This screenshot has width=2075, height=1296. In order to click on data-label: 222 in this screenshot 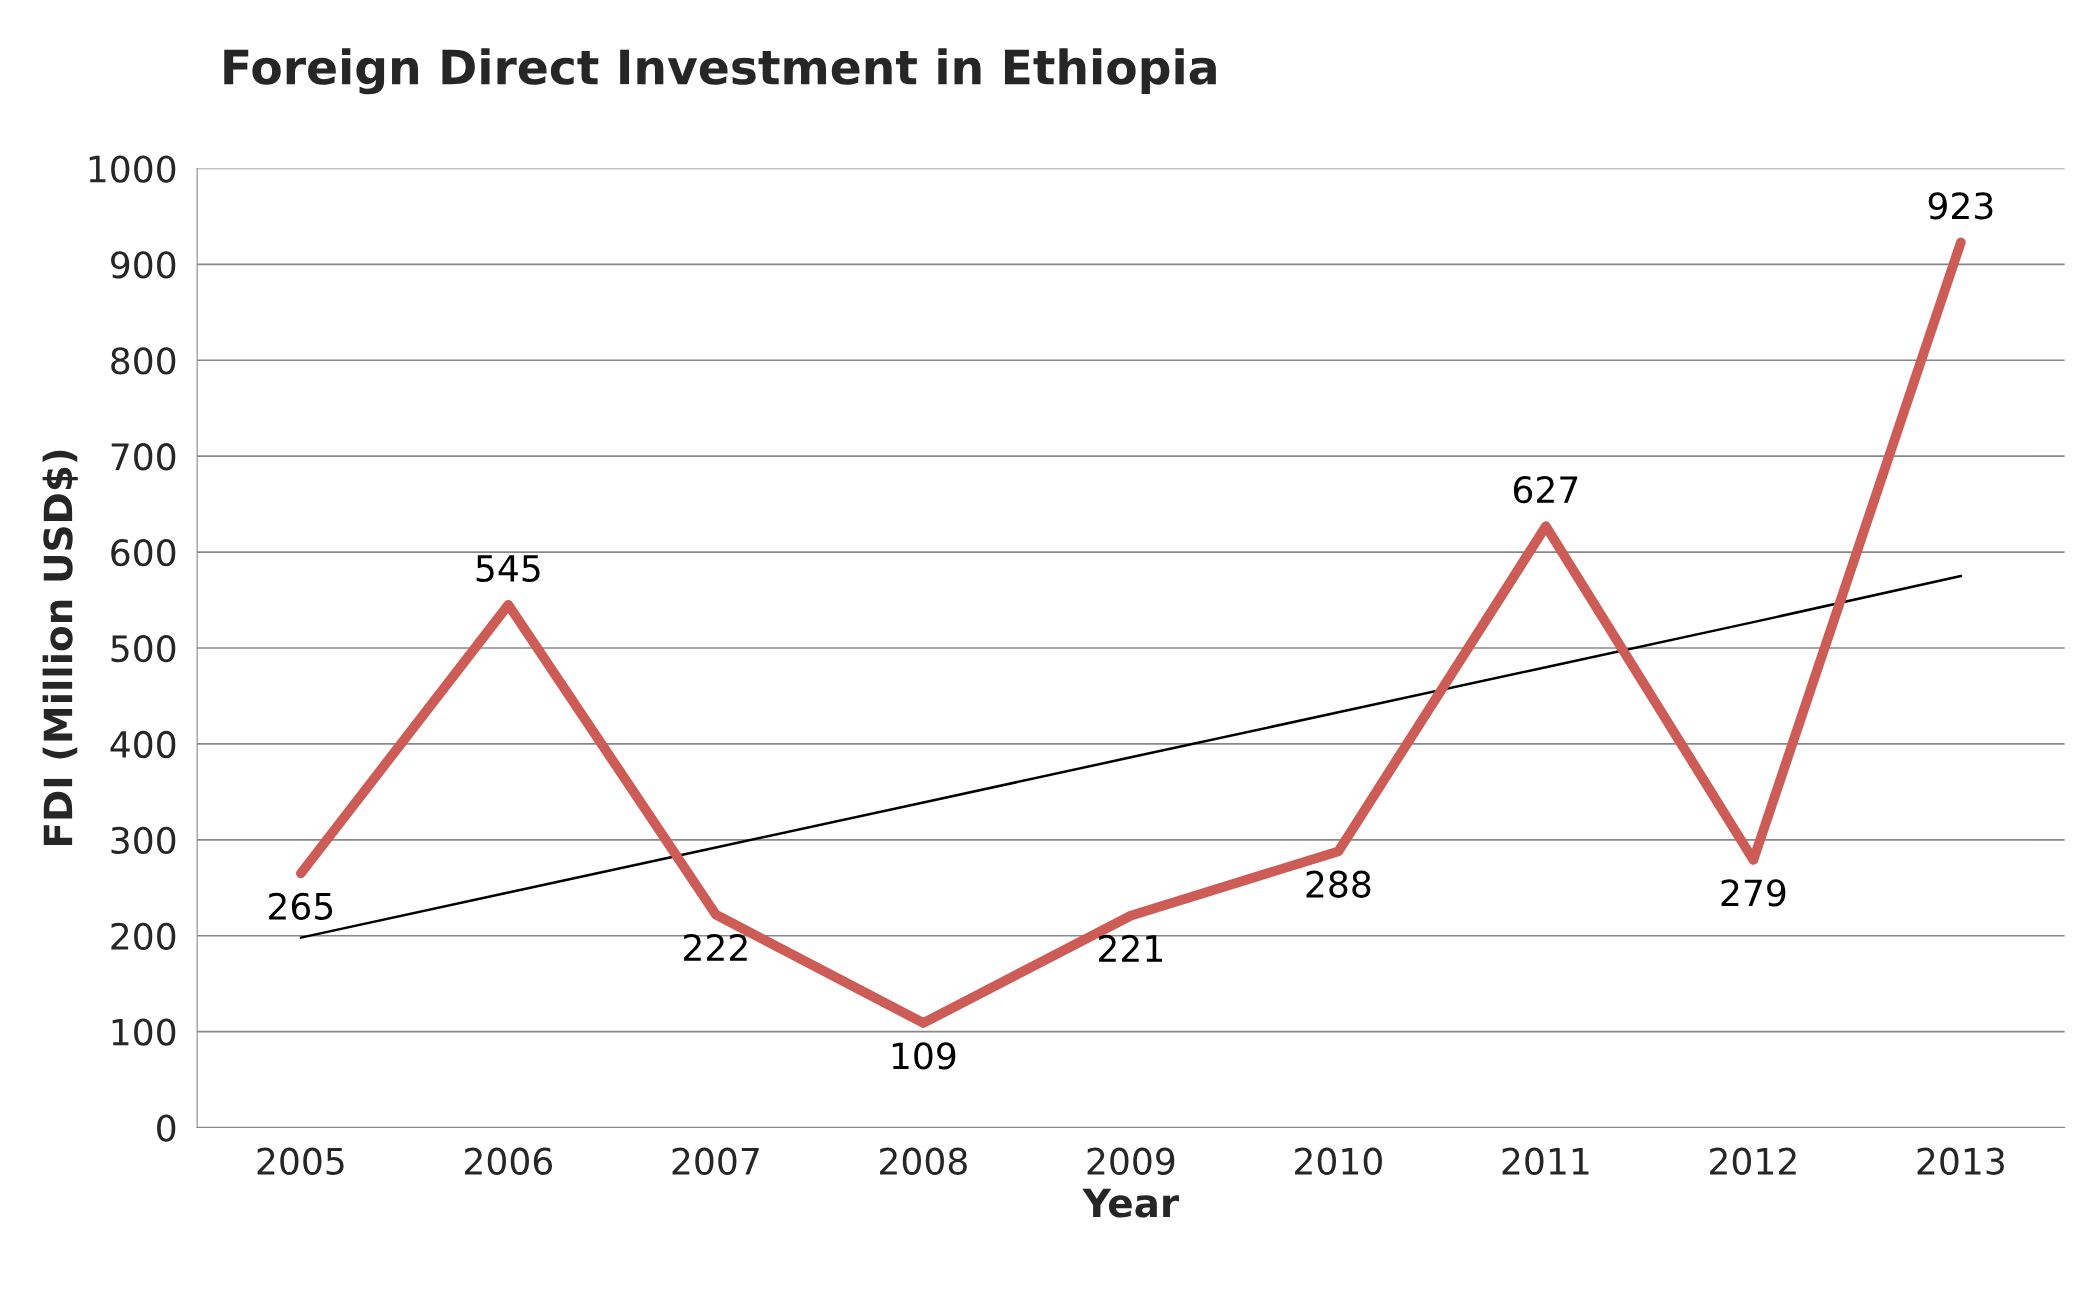, I will do `click(715, 947)`.